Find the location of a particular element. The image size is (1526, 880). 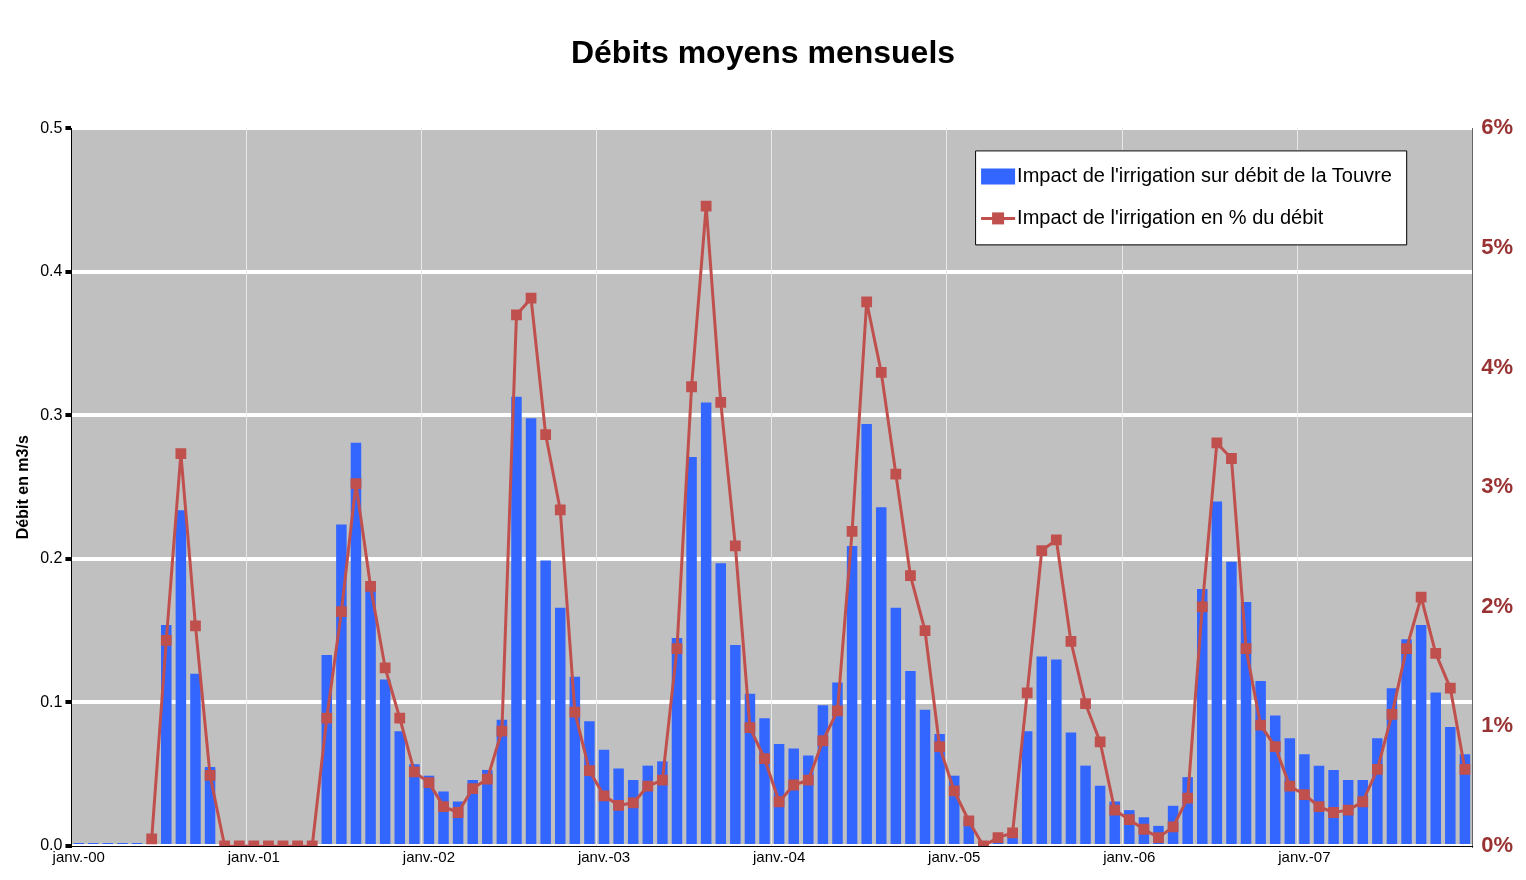

x-tick-label: janv.-01 is located at coordinates (253, 857).